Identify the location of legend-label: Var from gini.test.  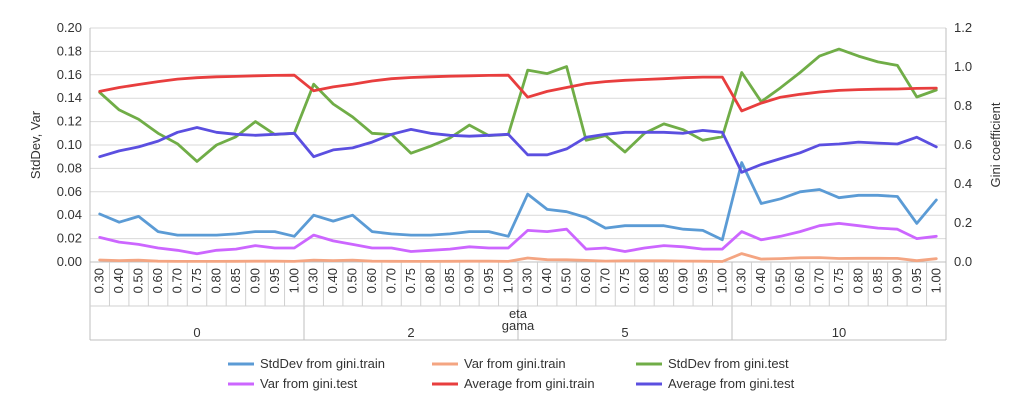
(309, 383).